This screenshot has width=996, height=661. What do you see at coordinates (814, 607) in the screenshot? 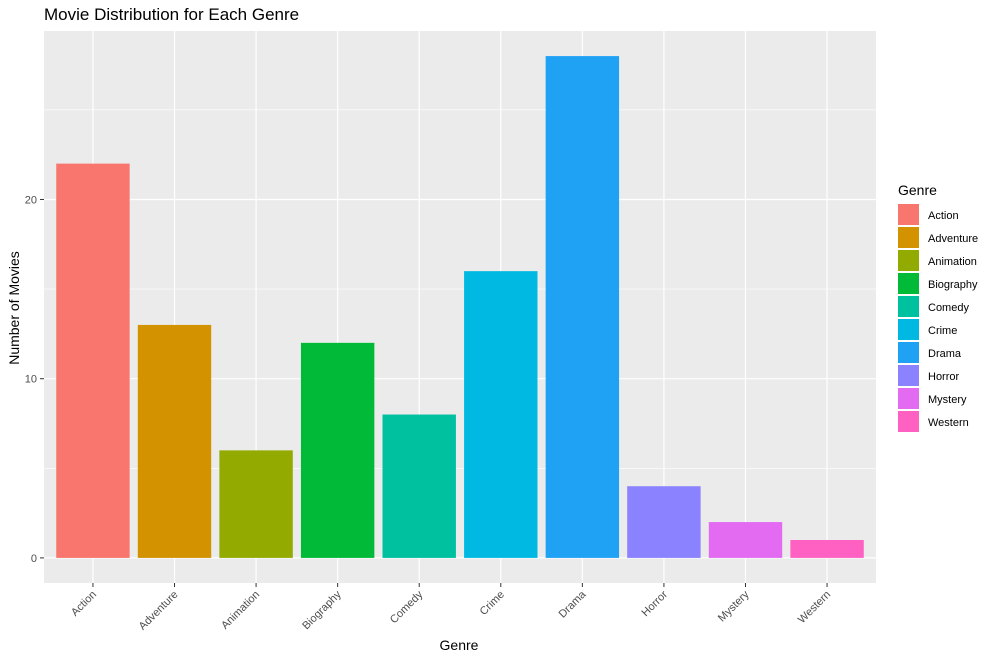
I see `x-tick-label-western: Western` at bounding box center [814, 607].